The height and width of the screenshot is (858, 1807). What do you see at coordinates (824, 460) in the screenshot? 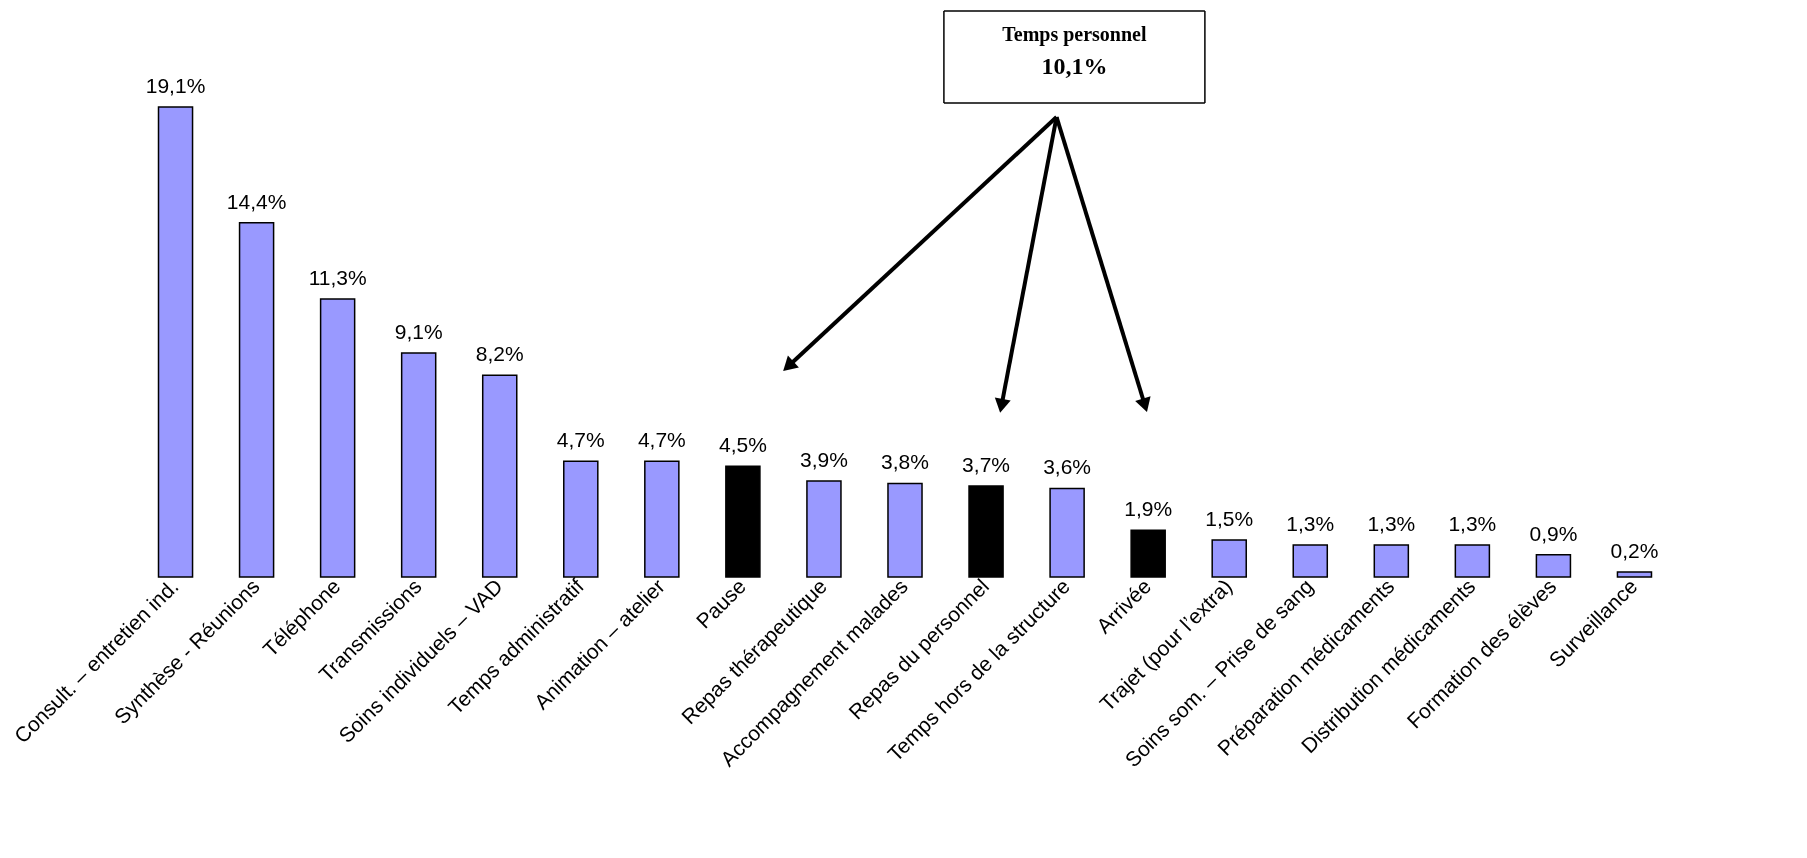
I see `data-label: 3,9%` at bounding box center [824, 460].